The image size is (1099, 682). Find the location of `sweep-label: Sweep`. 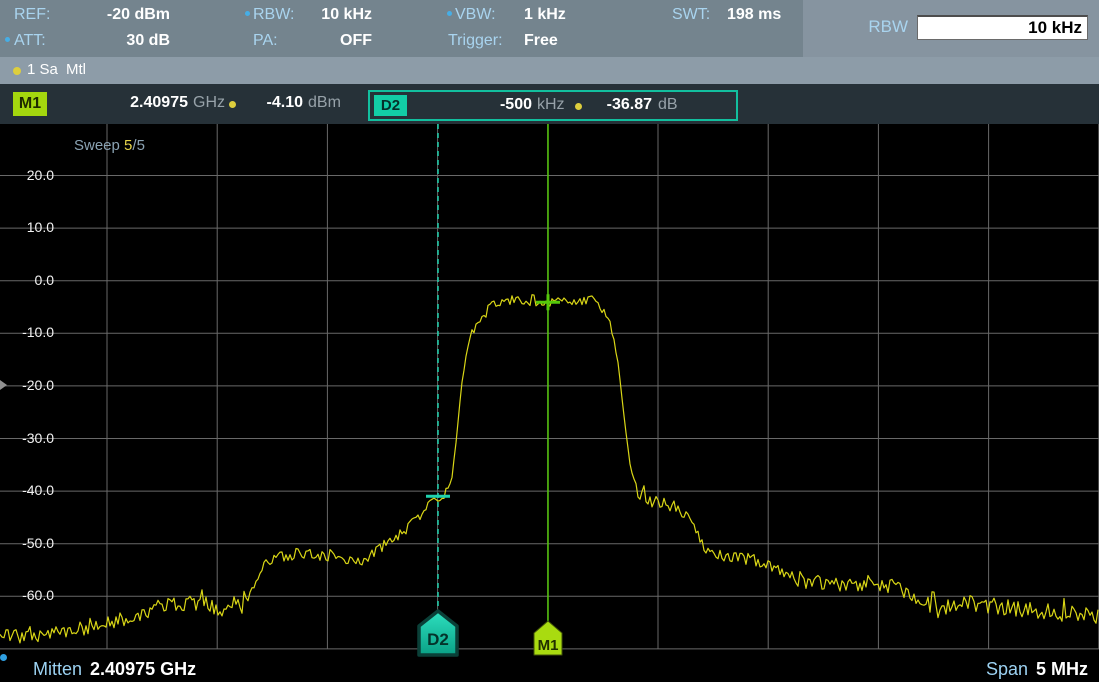

sweep-label: Sweep is located at coordinates (99, 145).